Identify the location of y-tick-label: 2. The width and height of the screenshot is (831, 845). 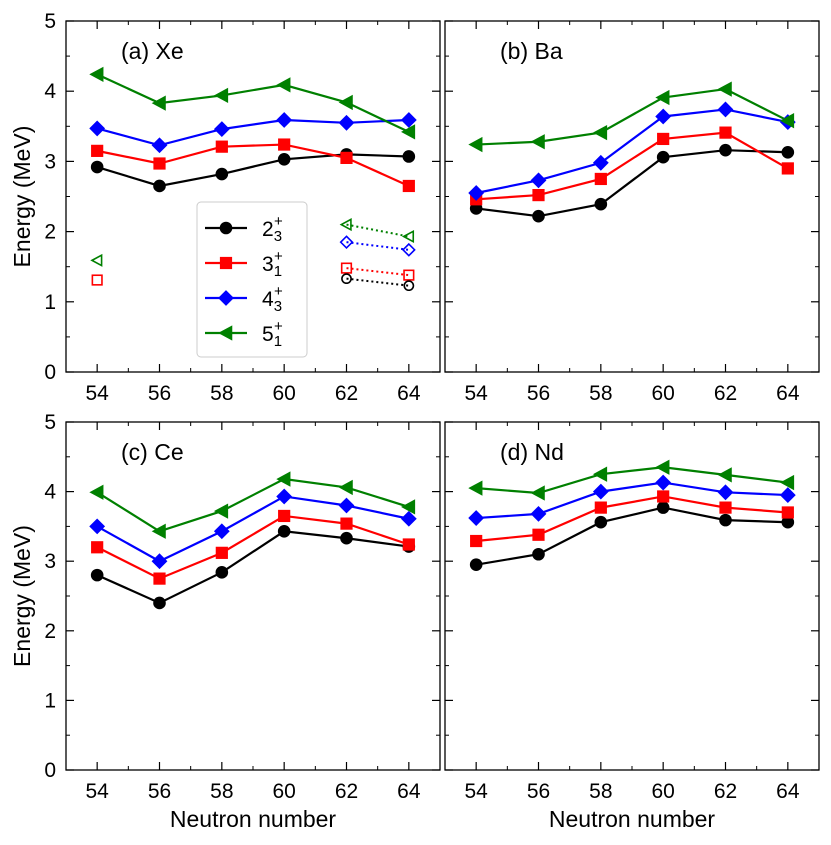
(50, 631).